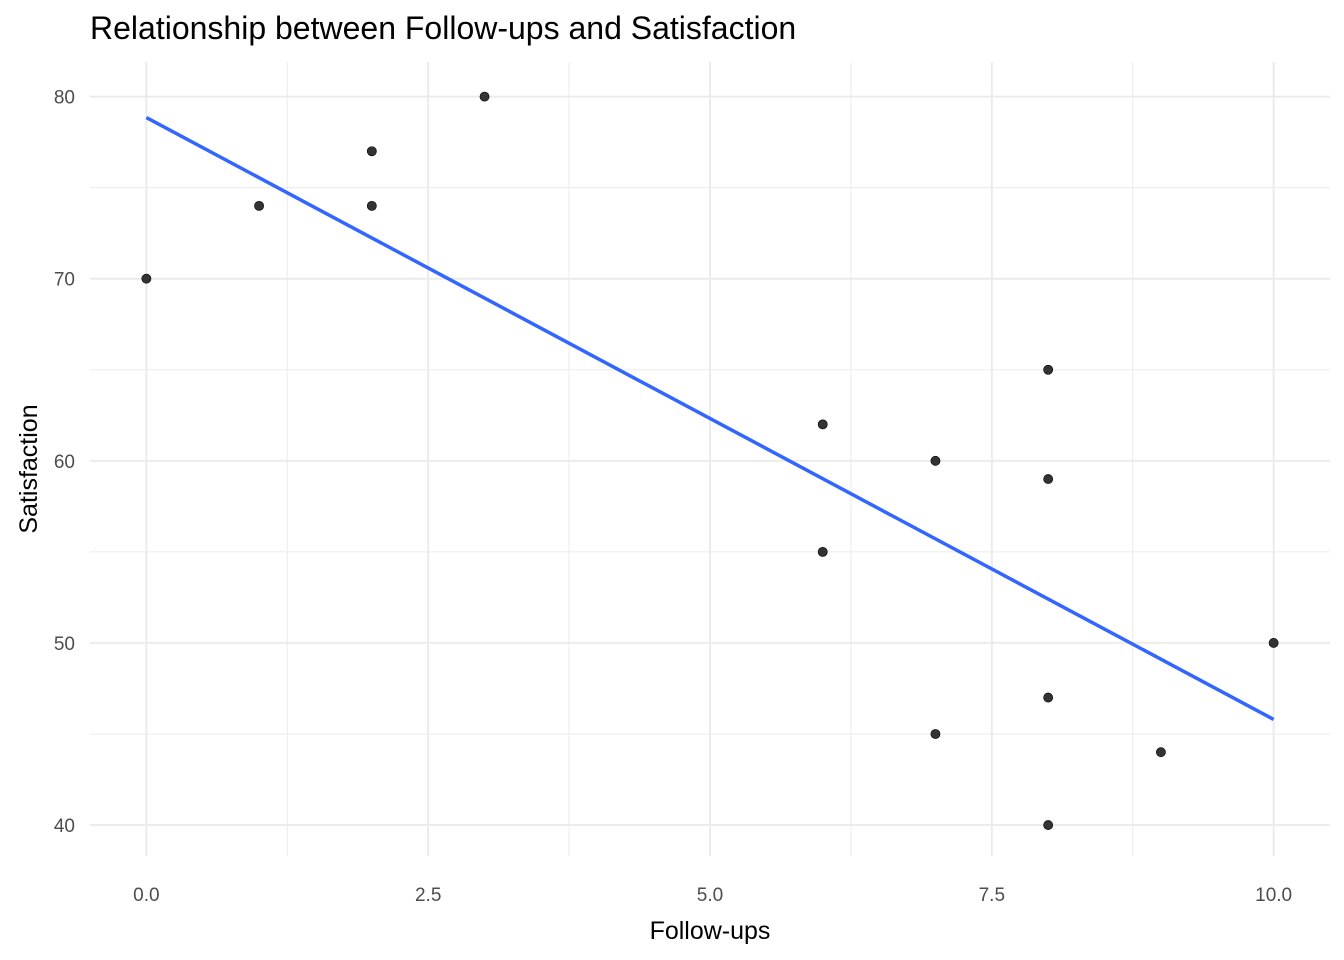 The image size is (1344, 960). I want to click on x-tick-label: 7.5, so click(992, 895).